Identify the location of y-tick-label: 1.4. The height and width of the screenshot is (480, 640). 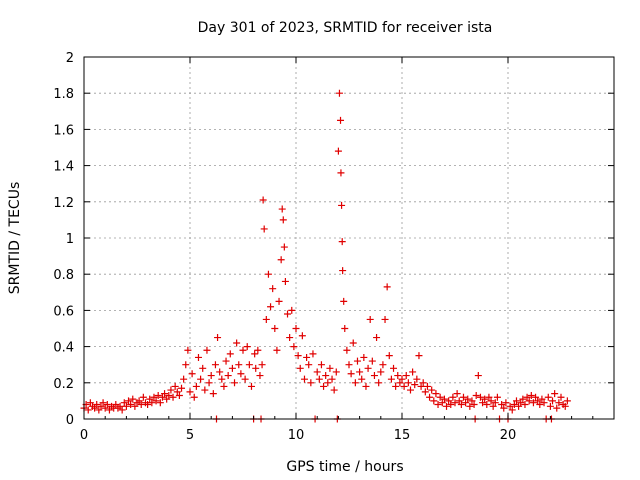
(63, 167).